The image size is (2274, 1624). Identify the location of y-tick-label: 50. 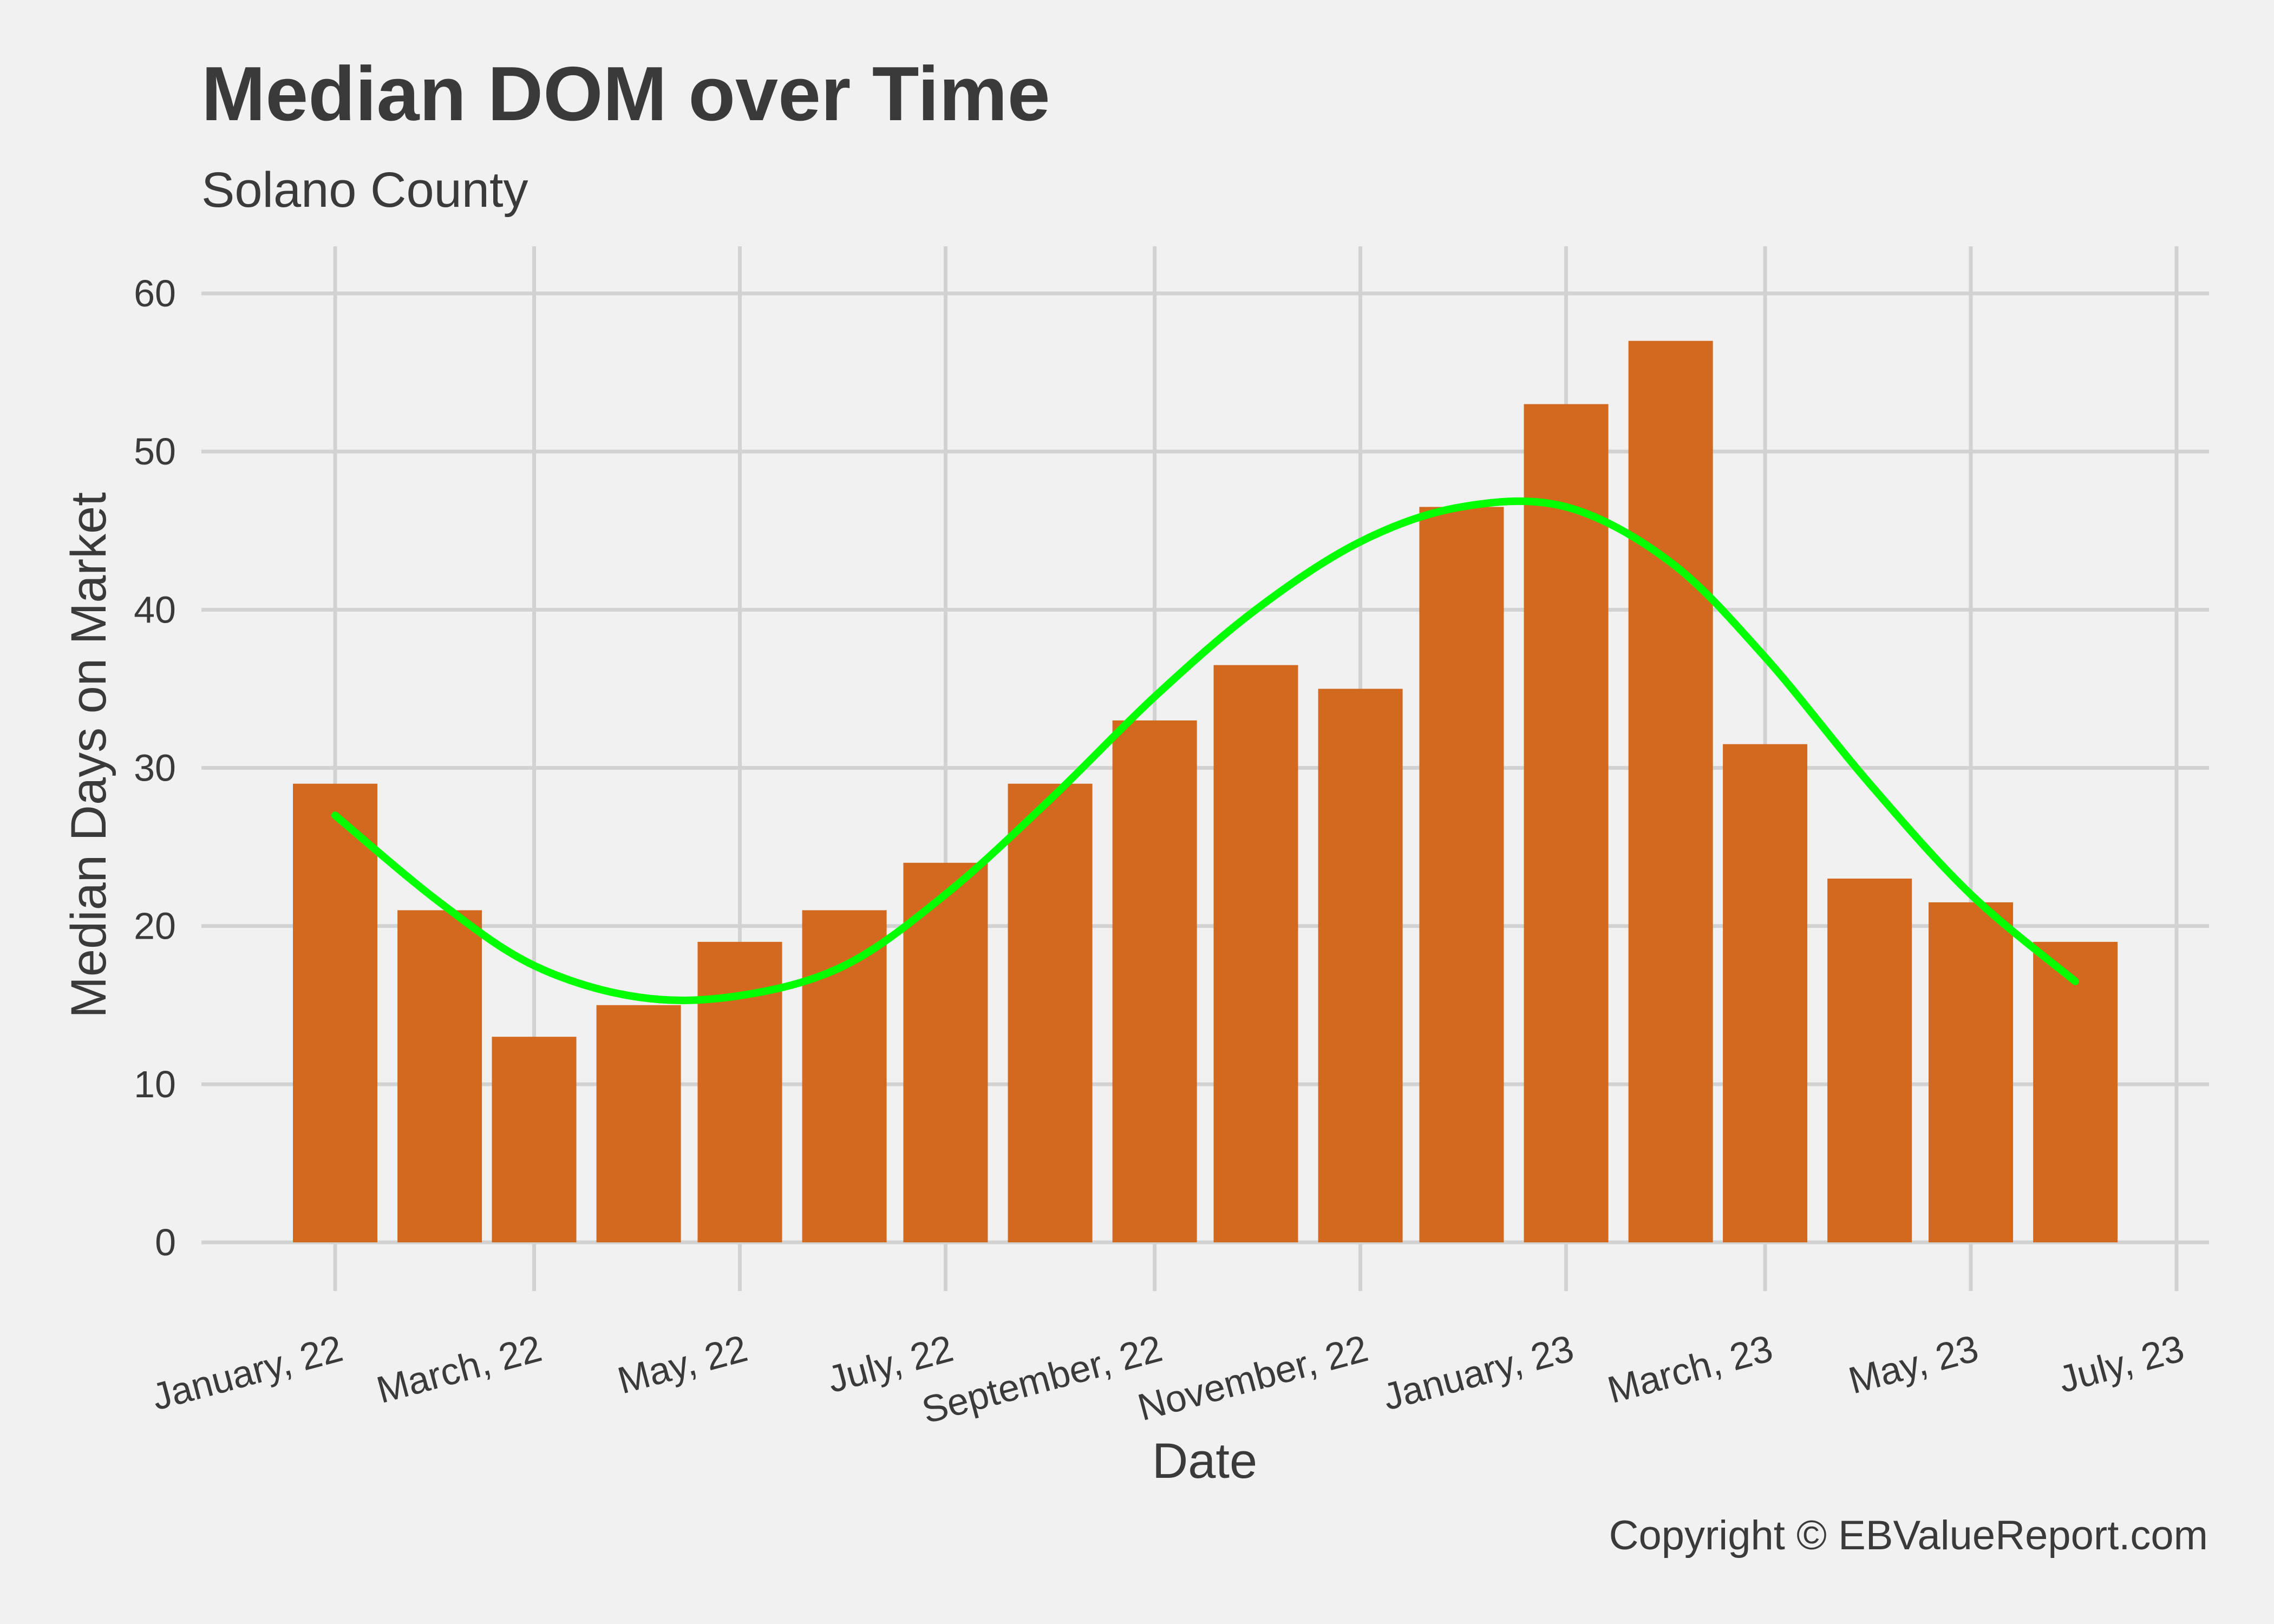
(155, 451).